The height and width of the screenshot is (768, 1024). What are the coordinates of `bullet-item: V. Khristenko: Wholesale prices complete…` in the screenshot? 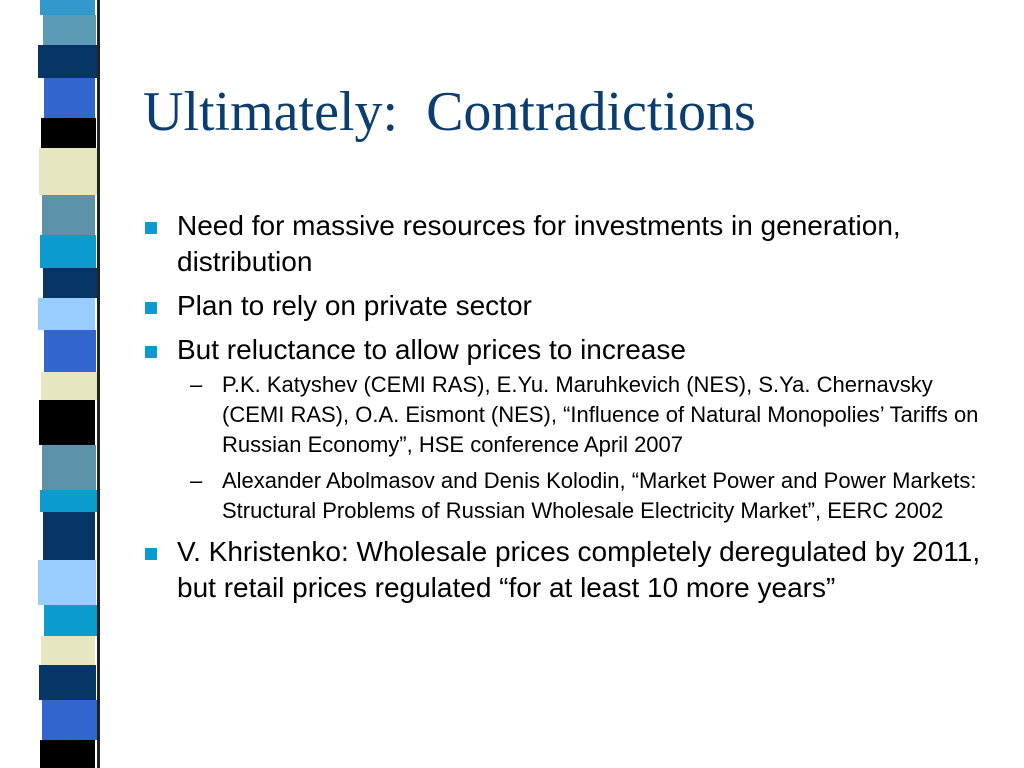 It's located at (567, 570).